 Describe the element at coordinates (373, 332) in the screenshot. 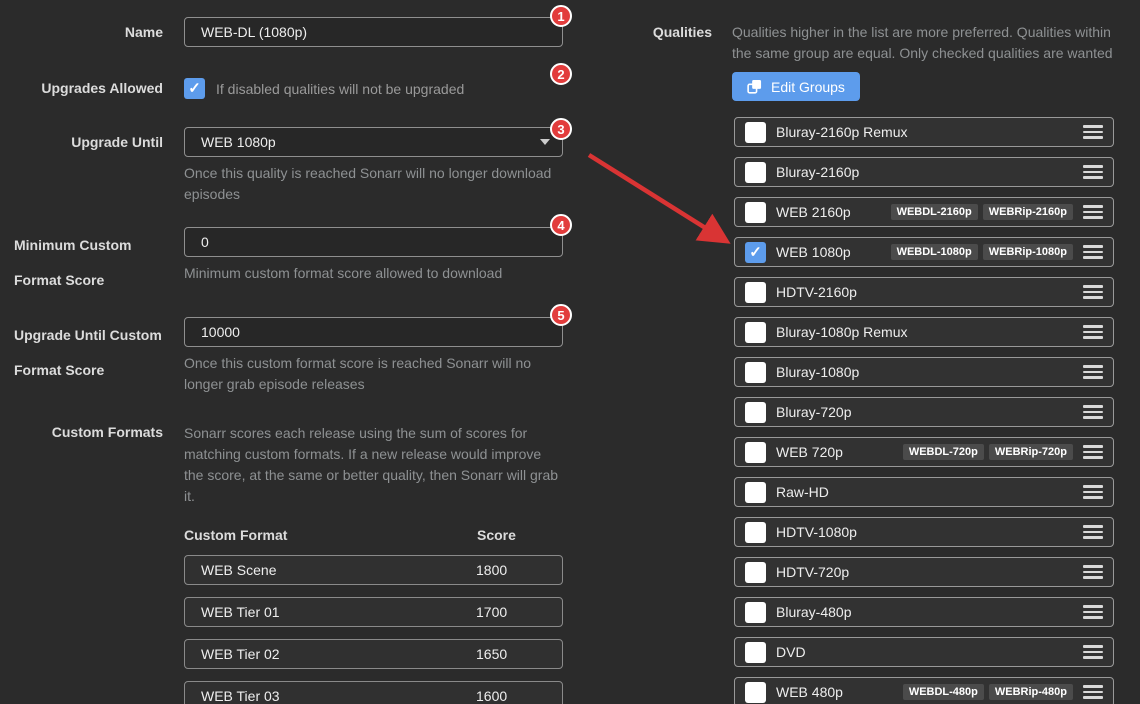

I see `upgrade-until-custom-format-score-input` at that location.